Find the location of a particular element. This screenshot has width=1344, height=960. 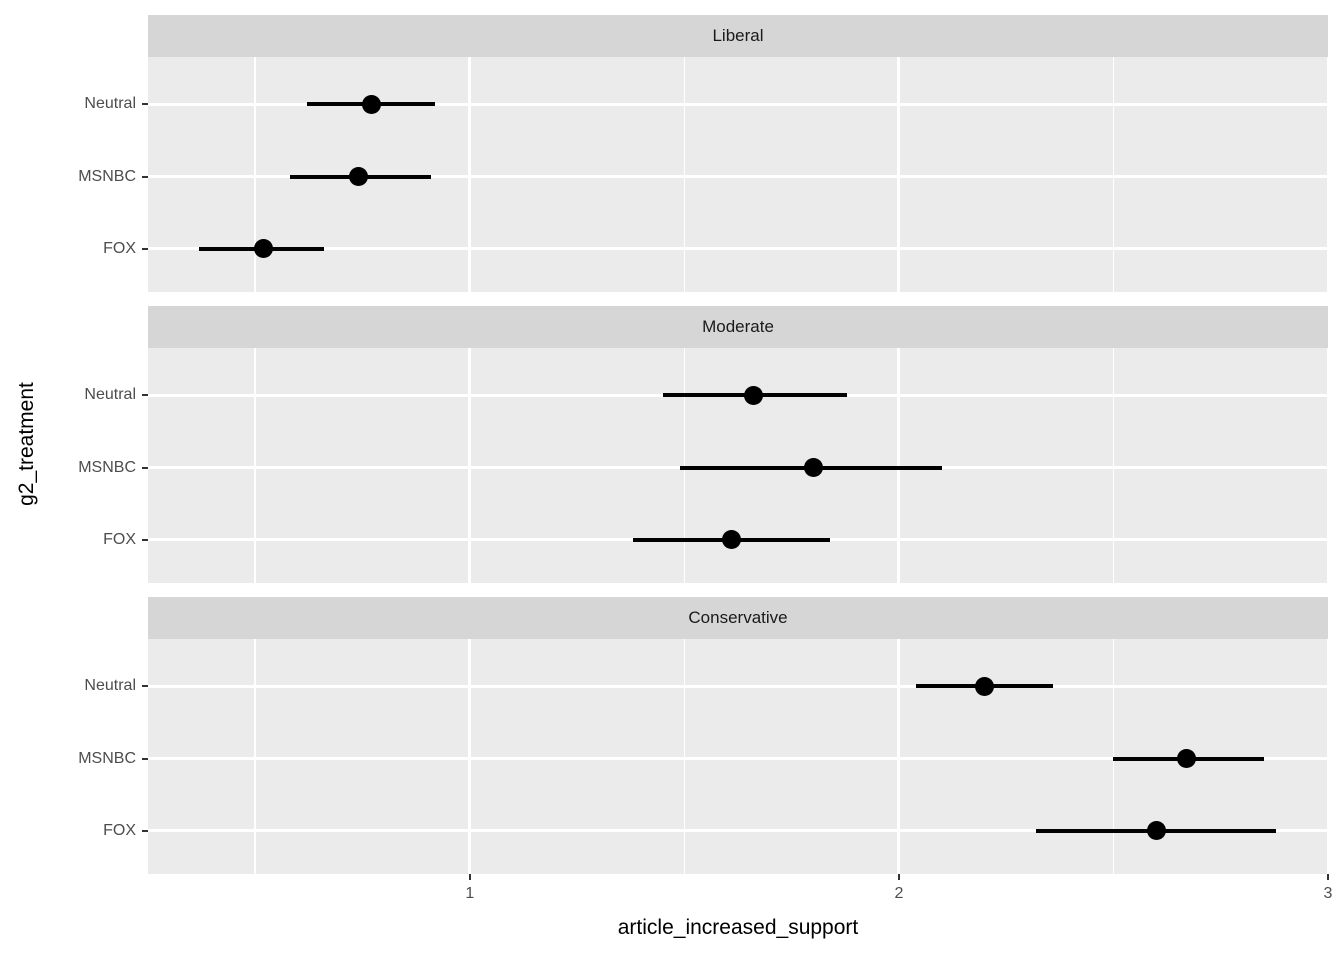

facet-strip-label: Liberal is located at coordinates (738, 35).